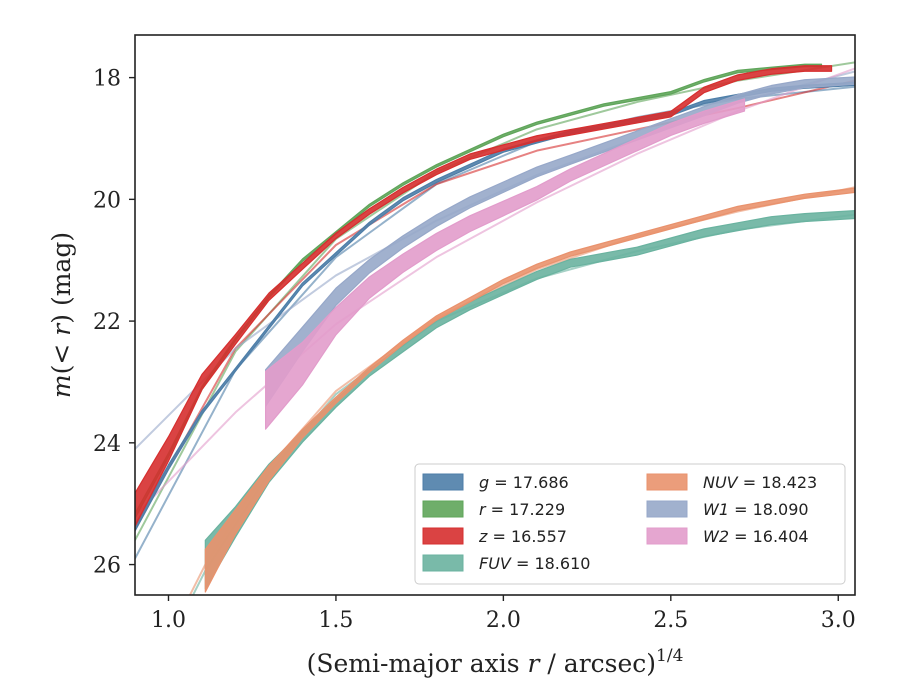 The image size is (900, 700). Describe the element at coordinates (503, 620) in the screenshot. I see `x-tick-label: 2.0` at that location.